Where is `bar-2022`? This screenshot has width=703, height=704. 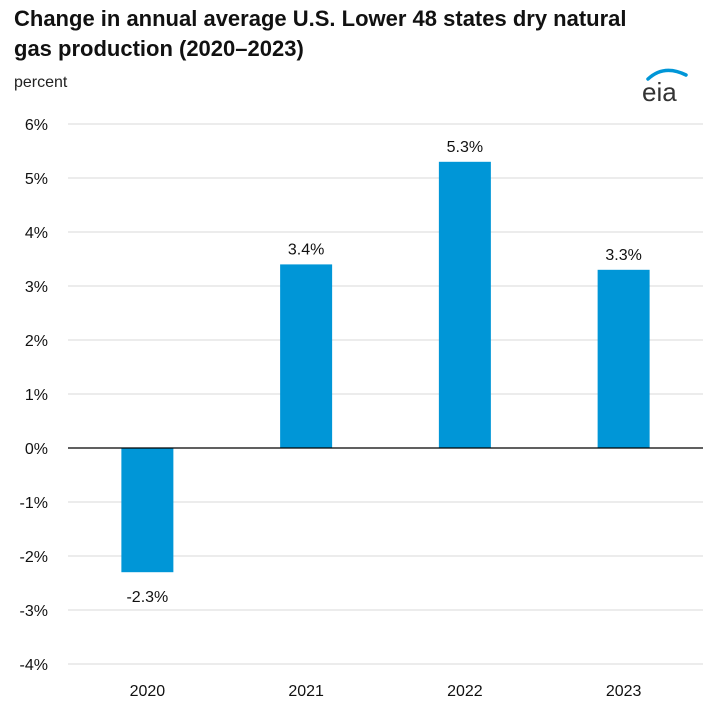 bar-2022 is located at coordinates (464, 305).